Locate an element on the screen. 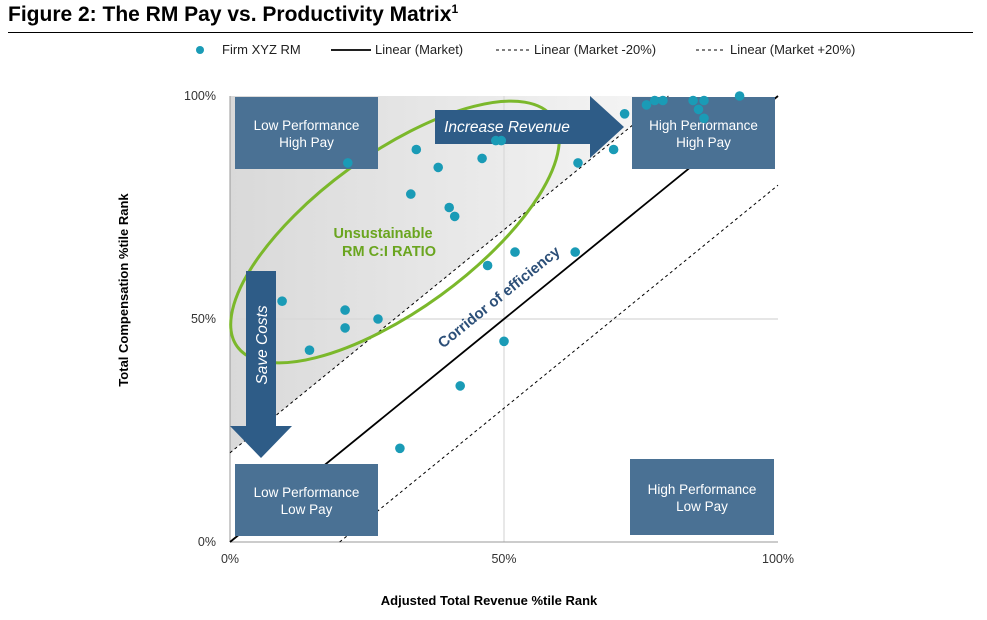 This screenshot has width=987, height=620. legend-dot-icon is located at coordinates (200, 50).